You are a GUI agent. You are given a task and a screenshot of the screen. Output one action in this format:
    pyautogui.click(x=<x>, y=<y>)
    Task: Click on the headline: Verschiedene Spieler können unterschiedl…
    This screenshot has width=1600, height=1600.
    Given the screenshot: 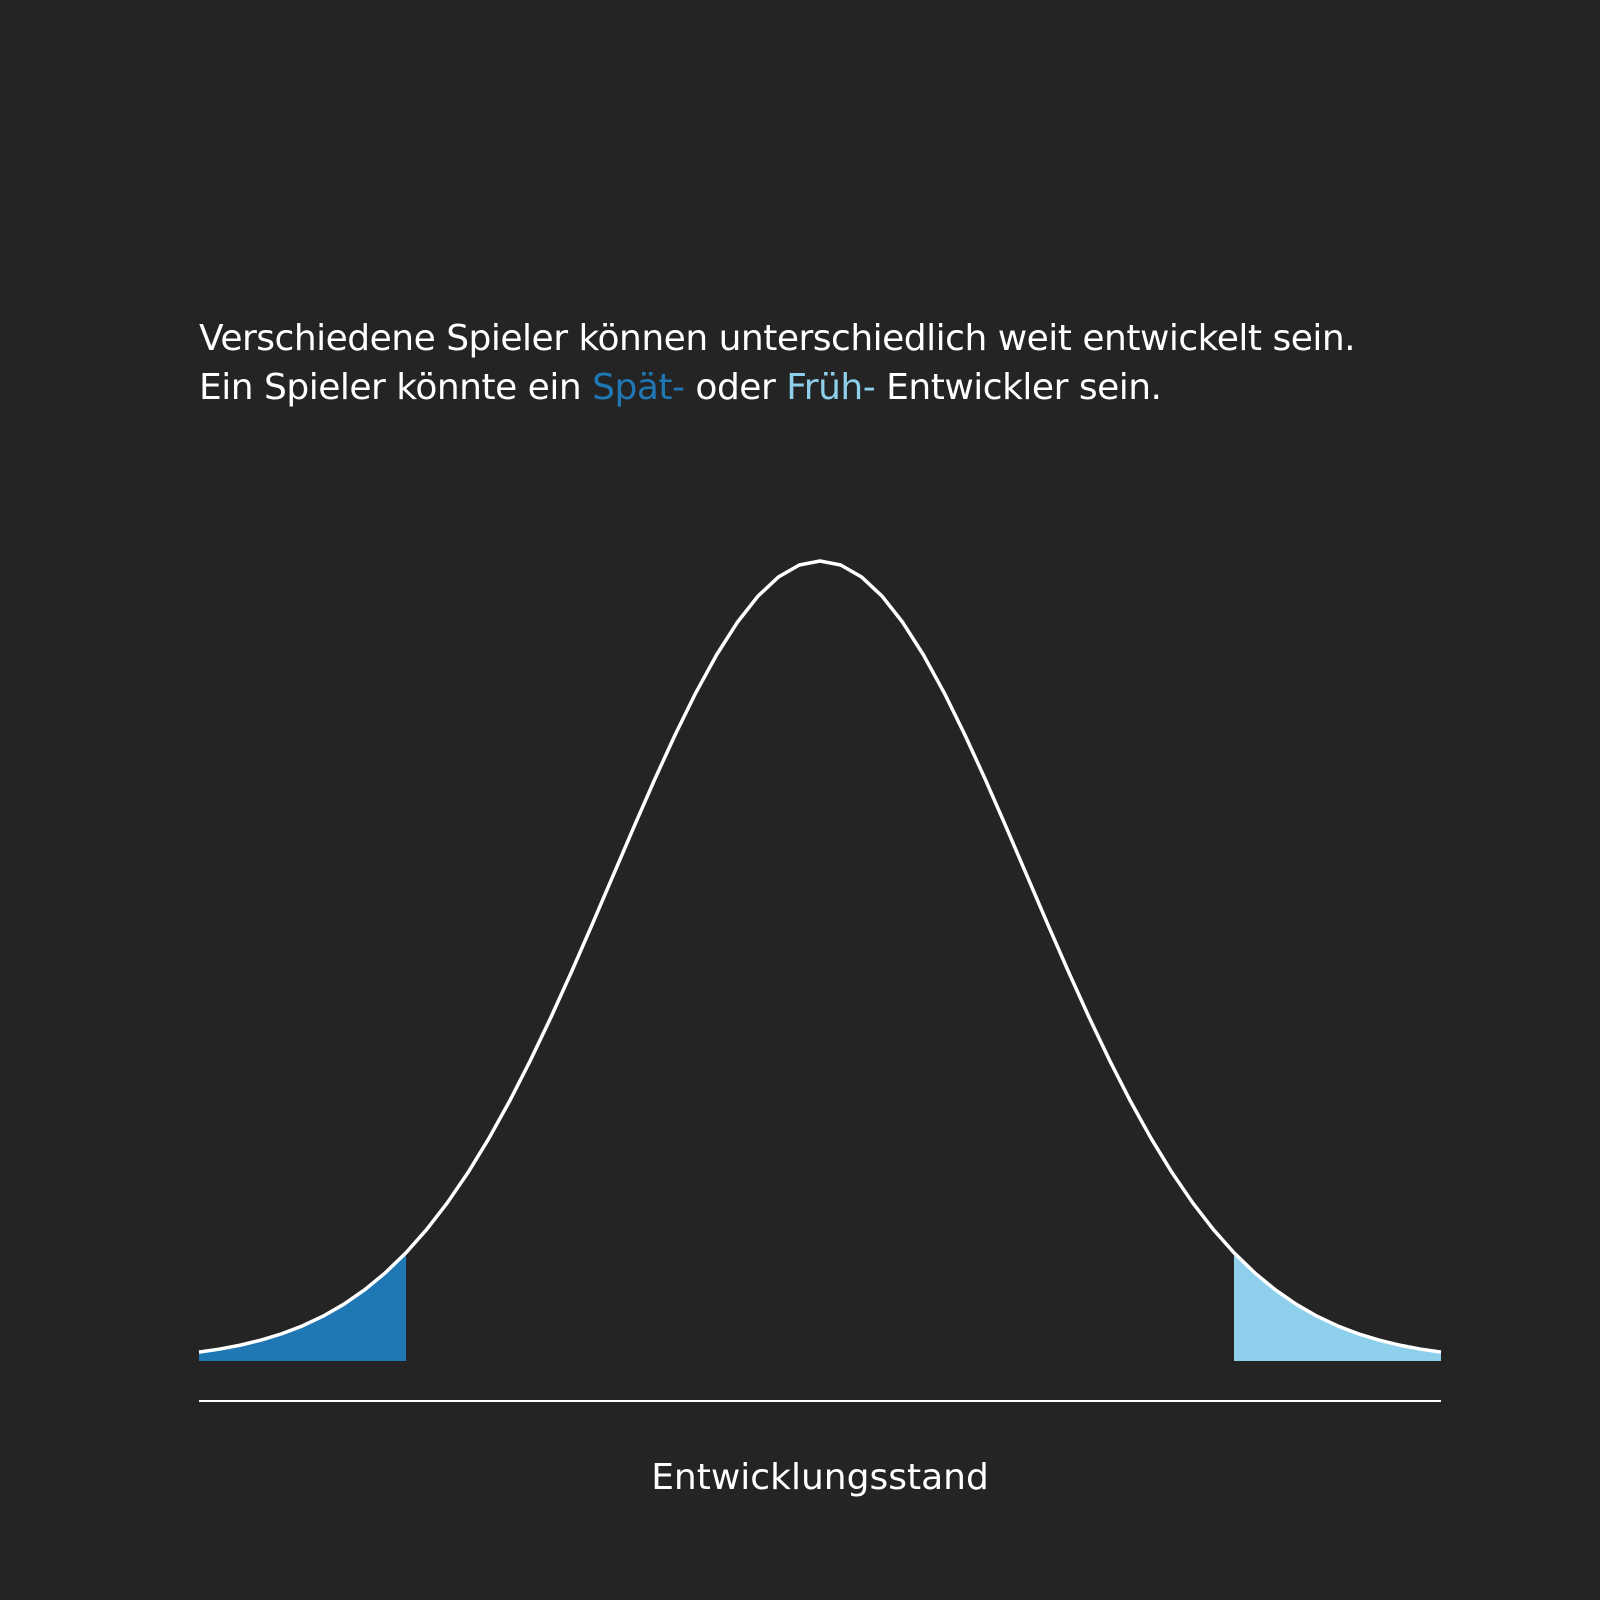 What is the action you would take?
    pyautogui.click(x=824, y=363)
    